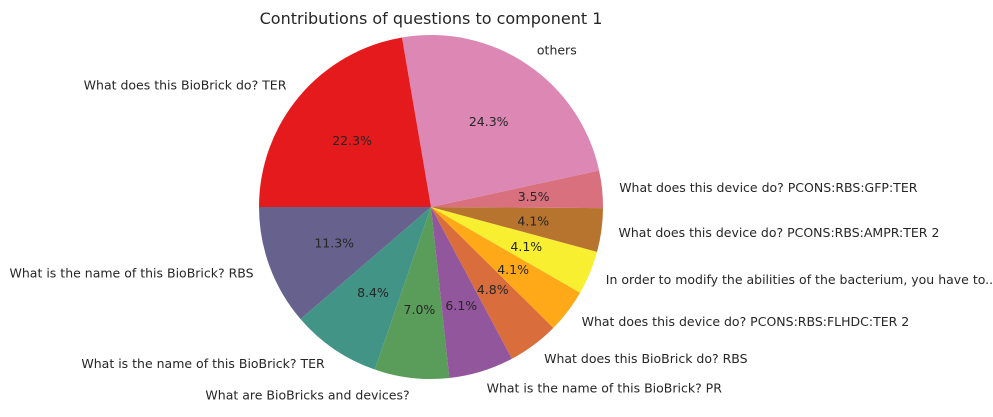  I want to click on pie-slice-label-3: What is the name of this BioBrick? PR, so click(605, 387).